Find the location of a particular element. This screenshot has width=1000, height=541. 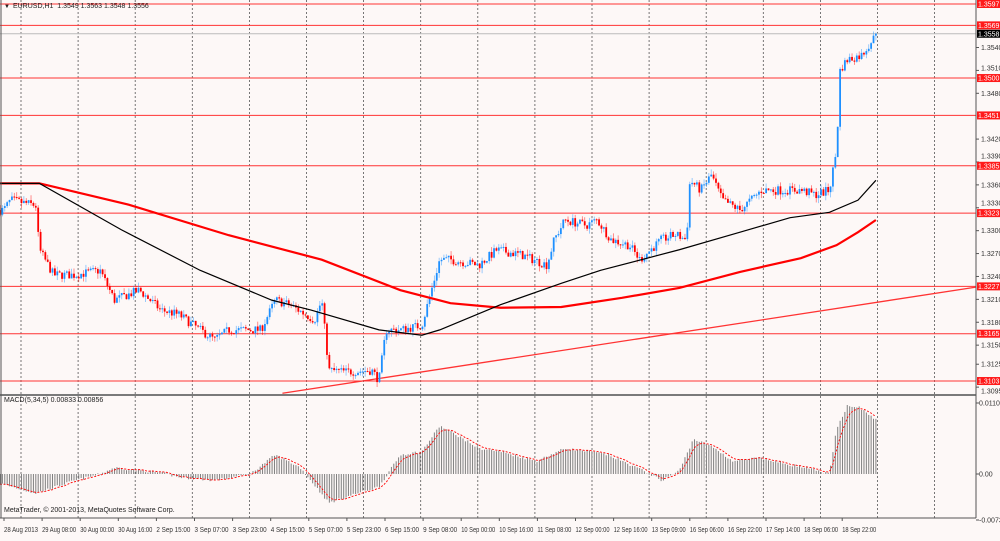

time-label: 10 Sep 16:00 is located at coordinates (516, 530).